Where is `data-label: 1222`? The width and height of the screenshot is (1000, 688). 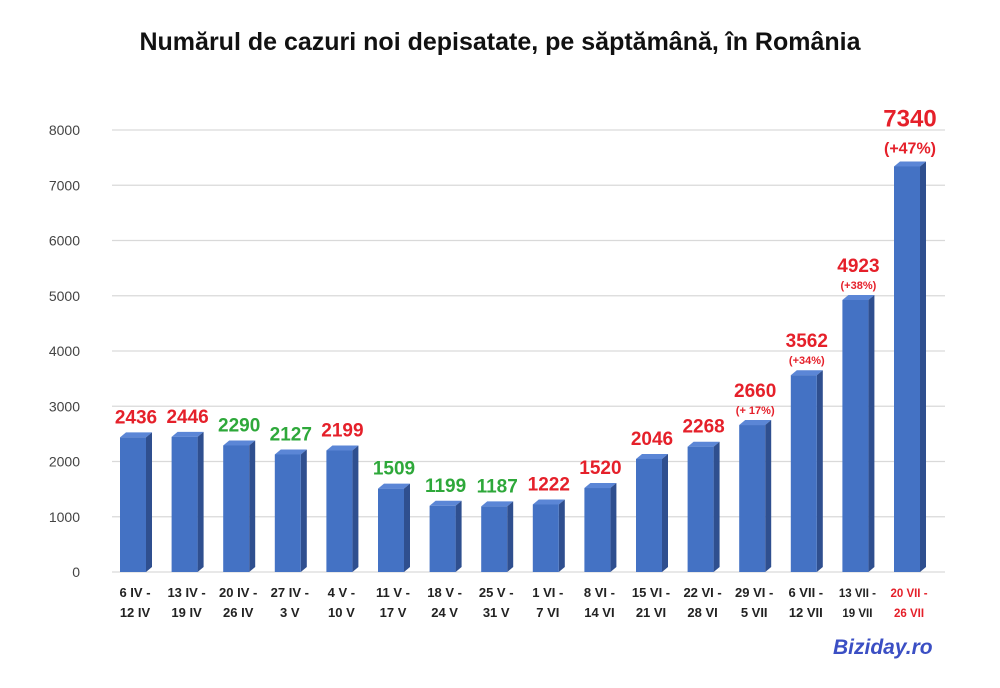
data-label: 1222 is located at coordinates (549, 484).